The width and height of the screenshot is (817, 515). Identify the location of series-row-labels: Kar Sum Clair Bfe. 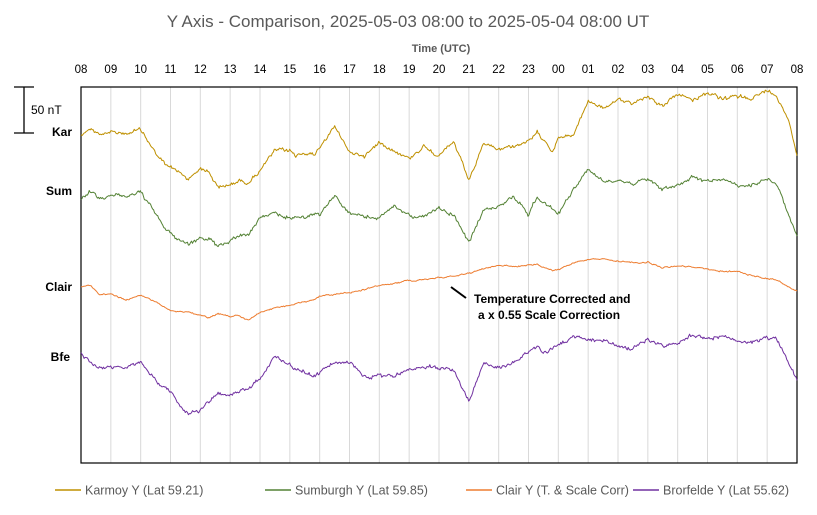
(58, 244).